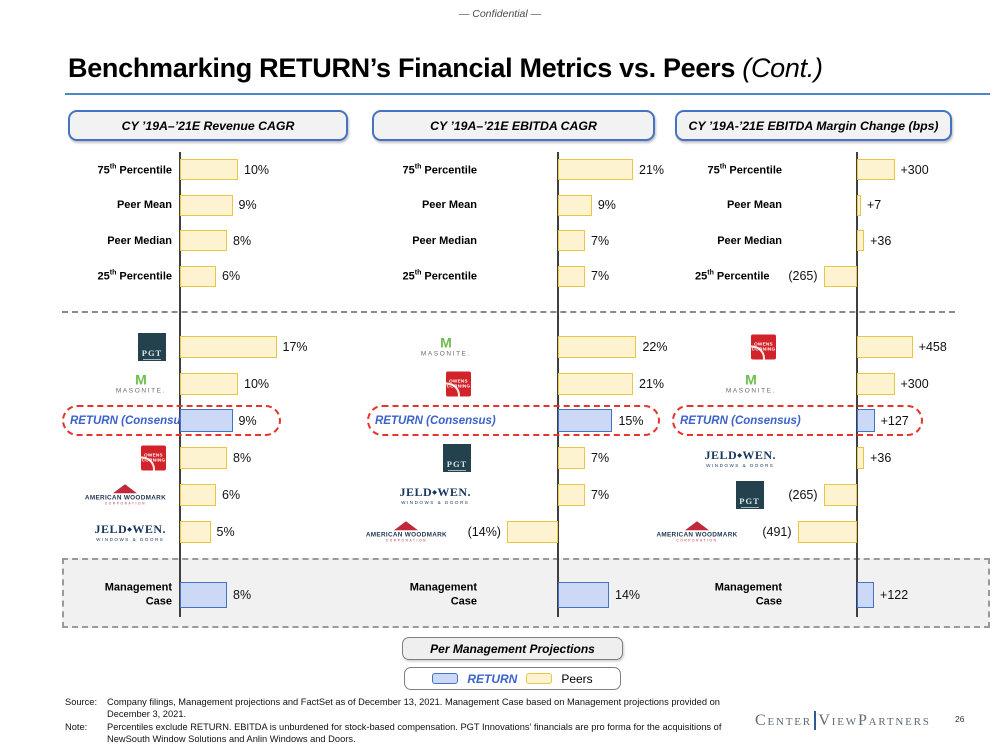  I want to click on management-case-row: Management Case 14%, so click(517, 595).